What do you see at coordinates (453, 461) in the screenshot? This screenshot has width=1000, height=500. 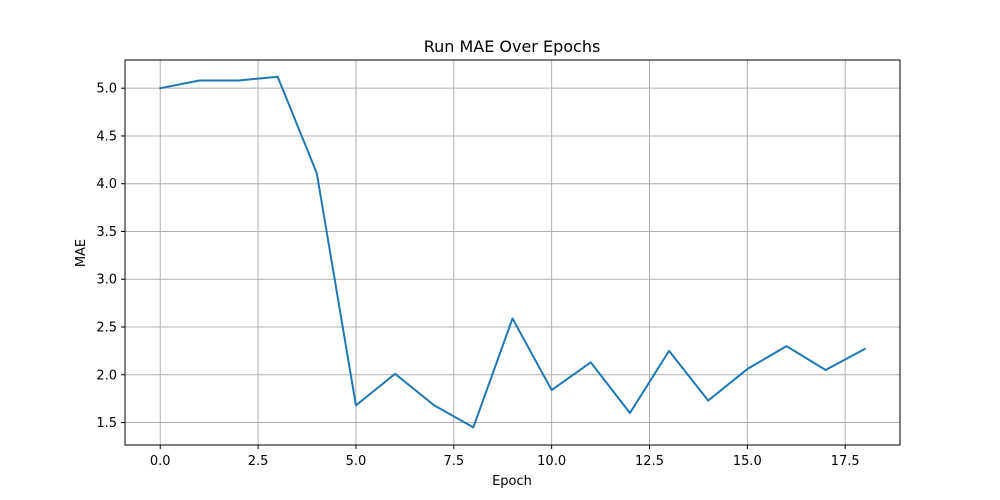 I see `x-tick-label: 7.5` at bounding box center [453, 461].